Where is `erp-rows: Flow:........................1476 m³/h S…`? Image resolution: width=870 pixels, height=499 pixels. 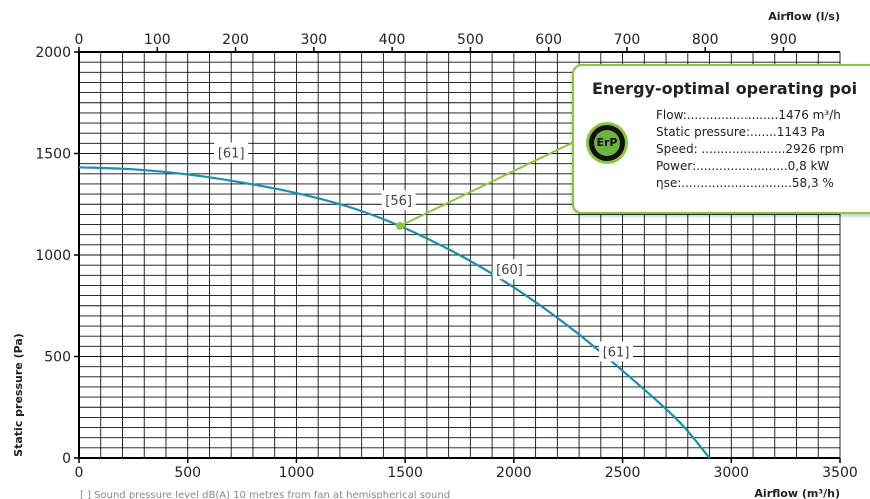
erp-rows: Flow:........................1476 m³/h S… is located at coordinates (750, 149).